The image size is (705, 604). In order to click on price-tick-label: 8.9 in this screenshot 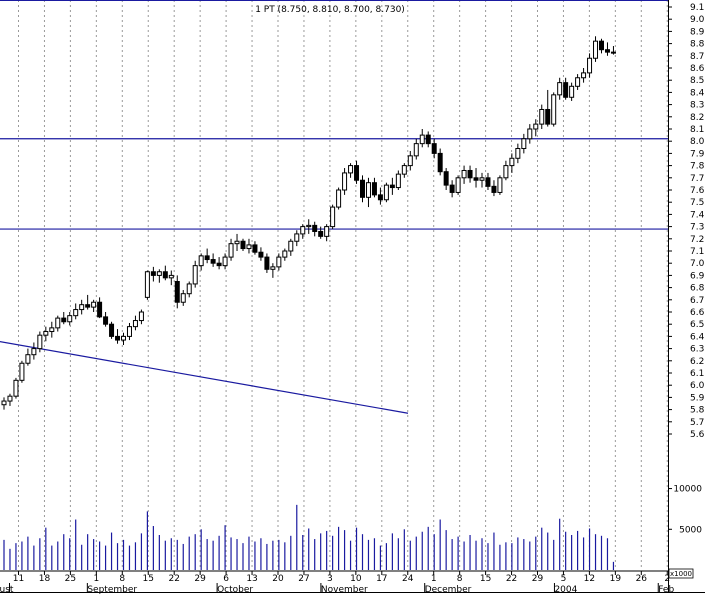, I will do `click(697, 32)`.